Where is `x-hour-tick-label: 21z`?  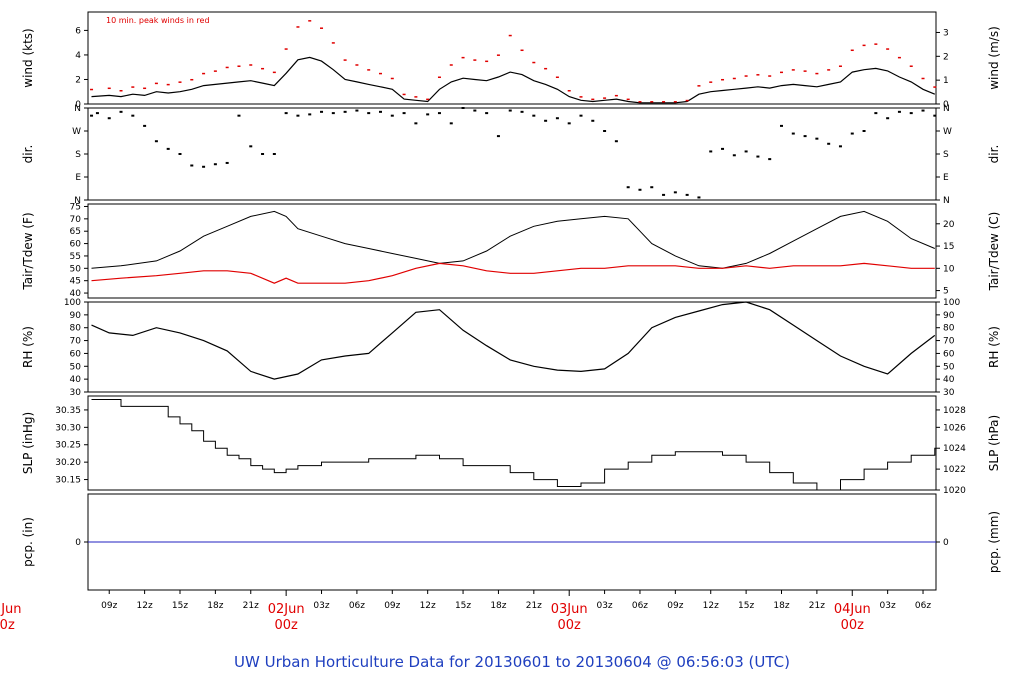
x-hour-tick-label: 21z is located at coordinates (534, 606).